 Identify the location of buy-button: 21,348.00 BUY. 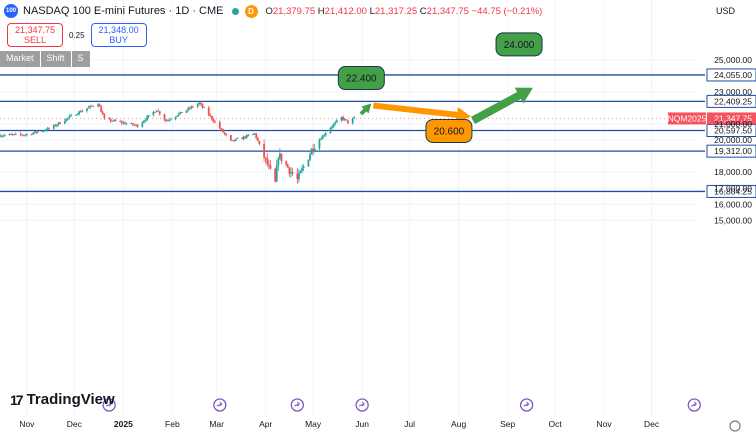
(118, 35).